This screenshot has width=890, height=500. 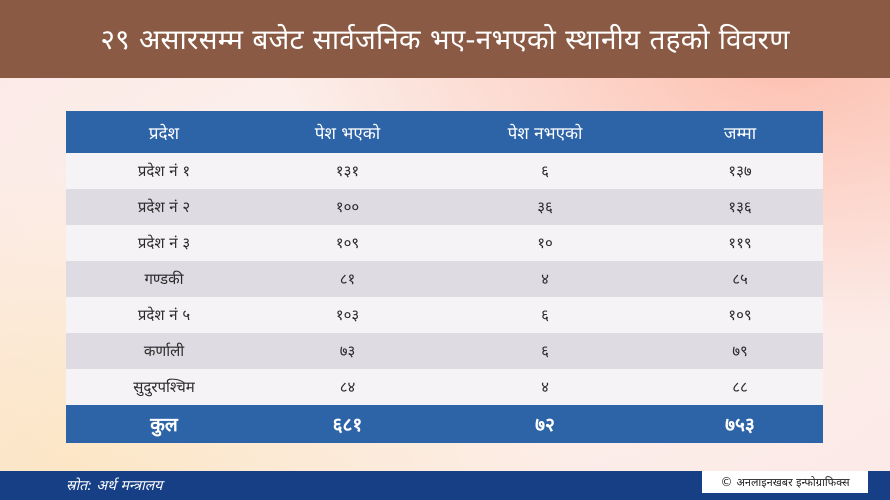 I want to click on cell-total: ८५, so click(x=740, y=279).